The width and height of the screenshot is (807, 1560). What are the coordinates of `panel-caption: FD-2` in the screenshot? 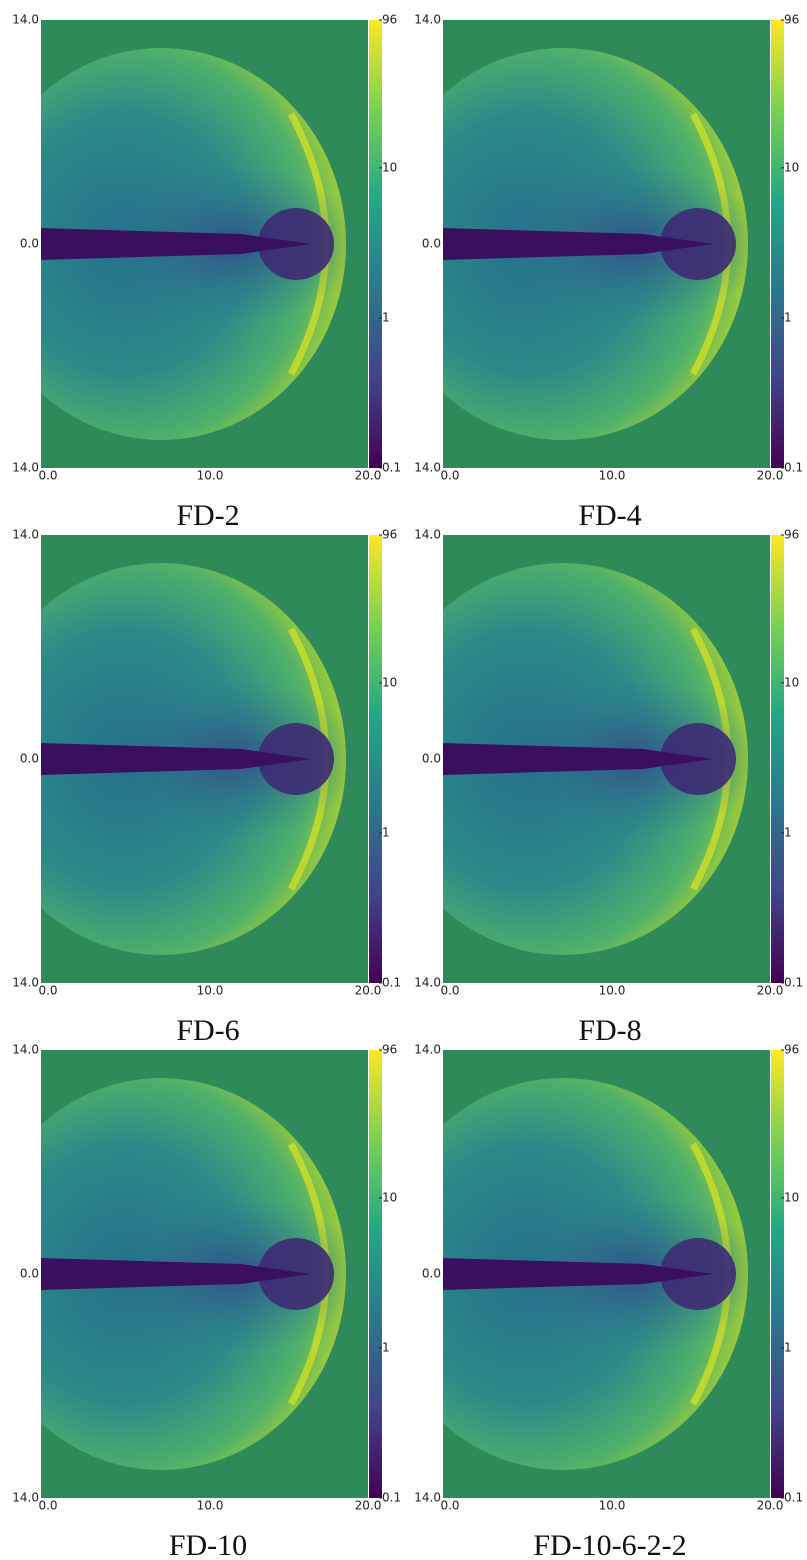 It's located at (207, 515).